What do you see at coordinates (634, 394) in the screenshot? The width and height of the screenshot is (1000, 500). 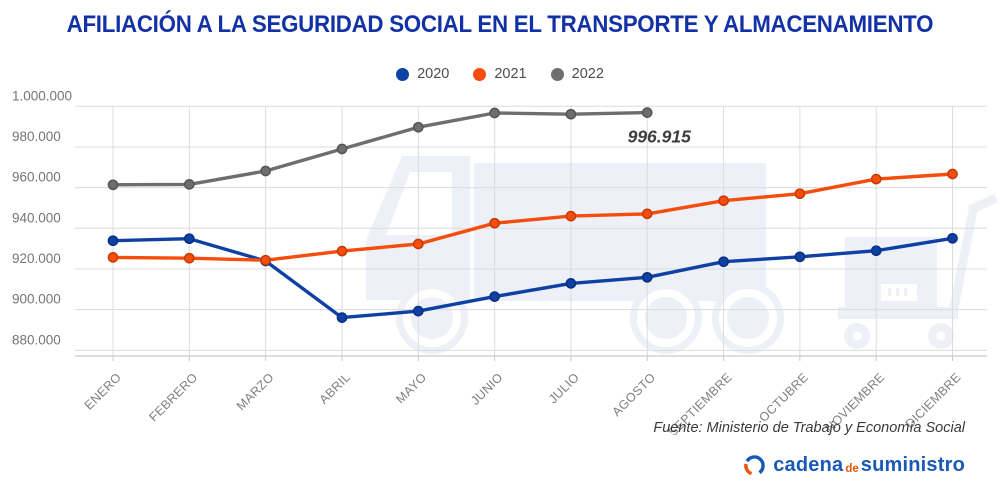 I see `x-axis-tick-label: AGOSTO` at bounding box center [634, 394].